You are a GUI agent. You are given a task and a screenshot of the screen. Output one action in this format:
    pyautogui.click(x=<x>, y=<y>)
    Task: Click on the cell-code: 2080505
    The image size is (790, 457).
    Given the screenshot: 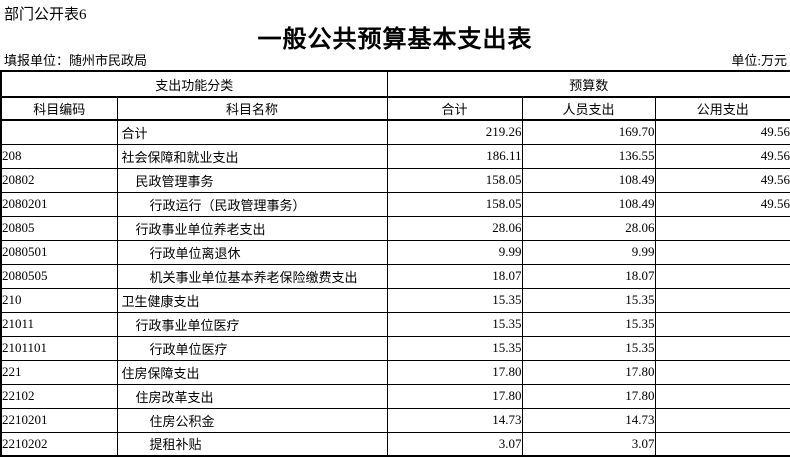 What is the action you would take?
    pyautogui.click(x=59, y=276)
    